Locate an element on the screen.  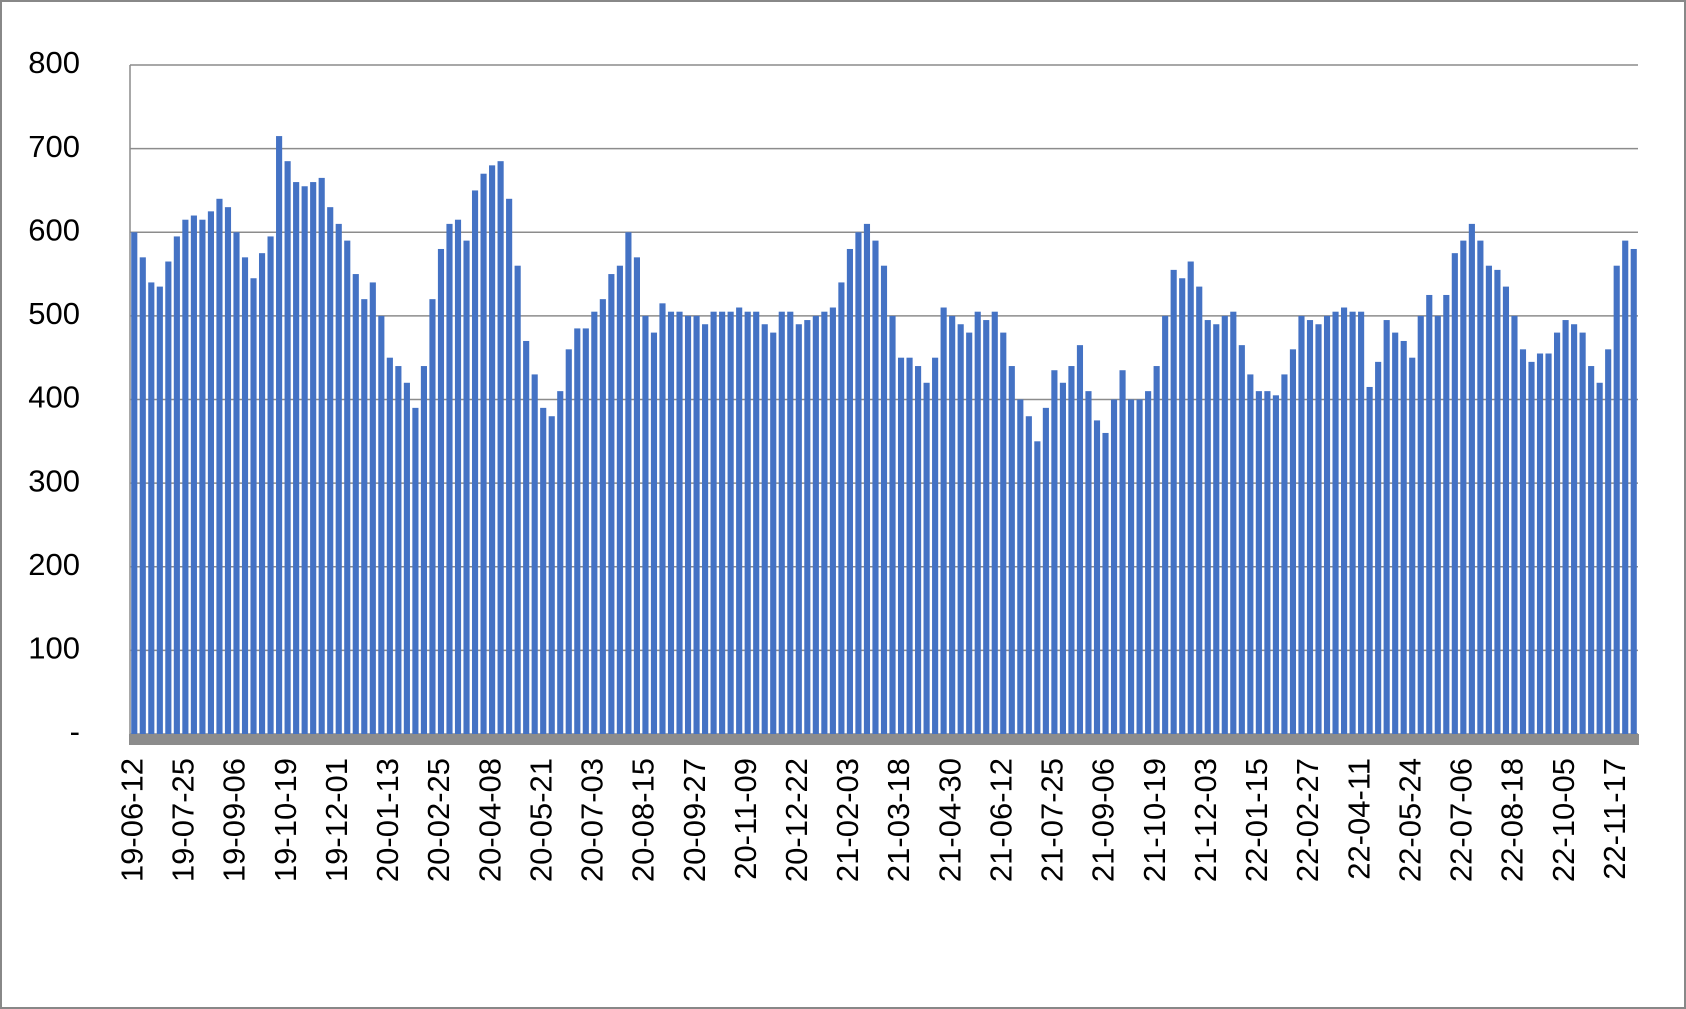
x-tick-label: 22-01-15 is located at coordinates (1256, 820).